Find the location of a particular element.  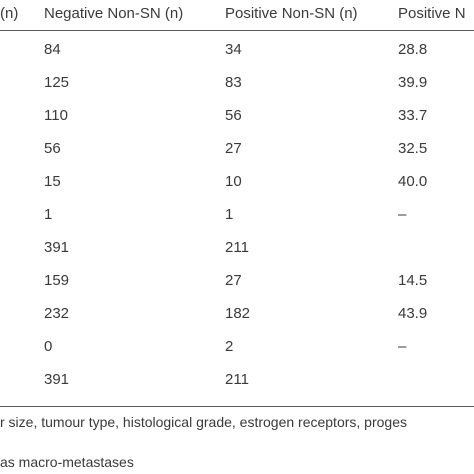

table-row: 15 10 40.0 is located at coordinates (237, 188).